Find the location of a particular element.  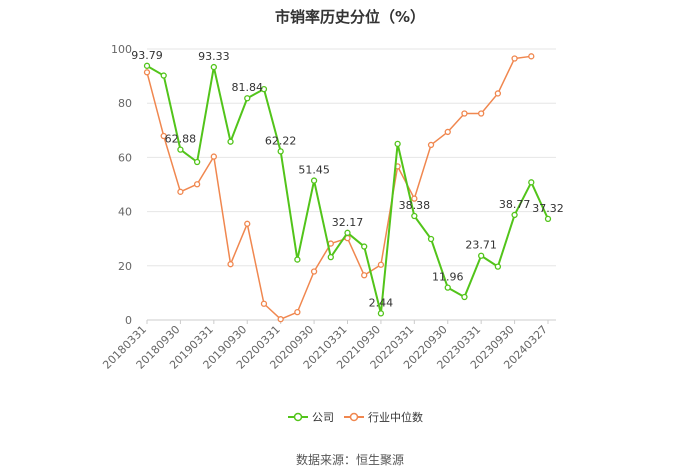

source-note: 数据来源：恒生聚源 is located at coordinates (349, 460).